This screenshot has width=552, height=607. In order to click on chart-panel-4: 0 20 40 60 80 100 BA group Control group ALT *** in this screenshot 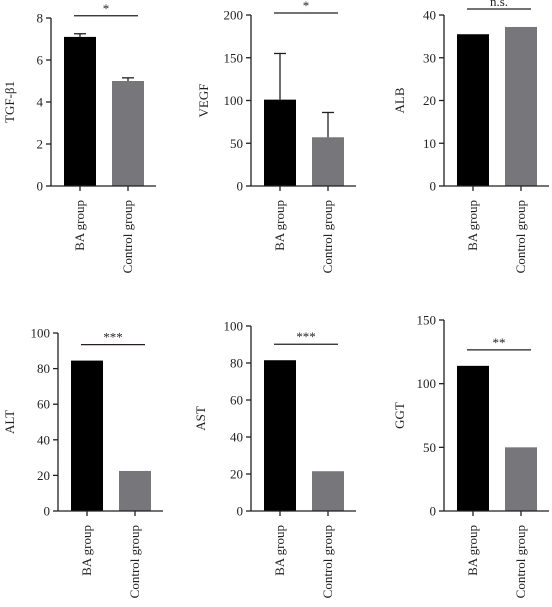, I will do `click(82, 462)`.